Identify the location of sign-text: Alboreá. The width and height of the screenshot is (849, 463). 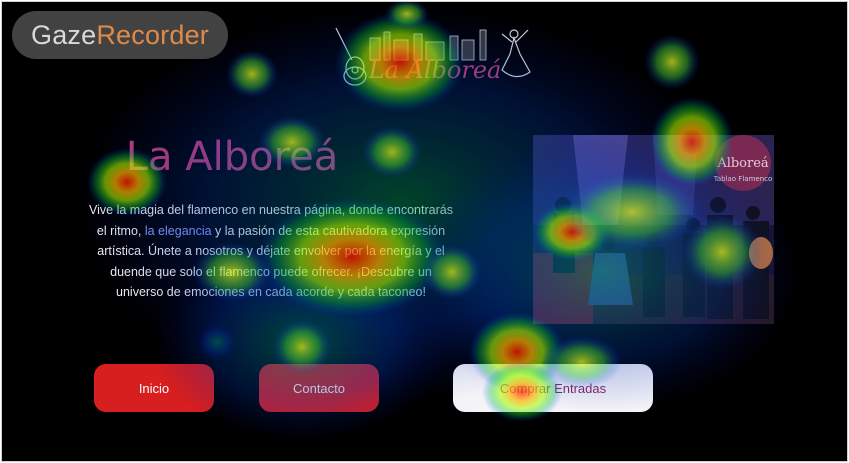
(742, 163).